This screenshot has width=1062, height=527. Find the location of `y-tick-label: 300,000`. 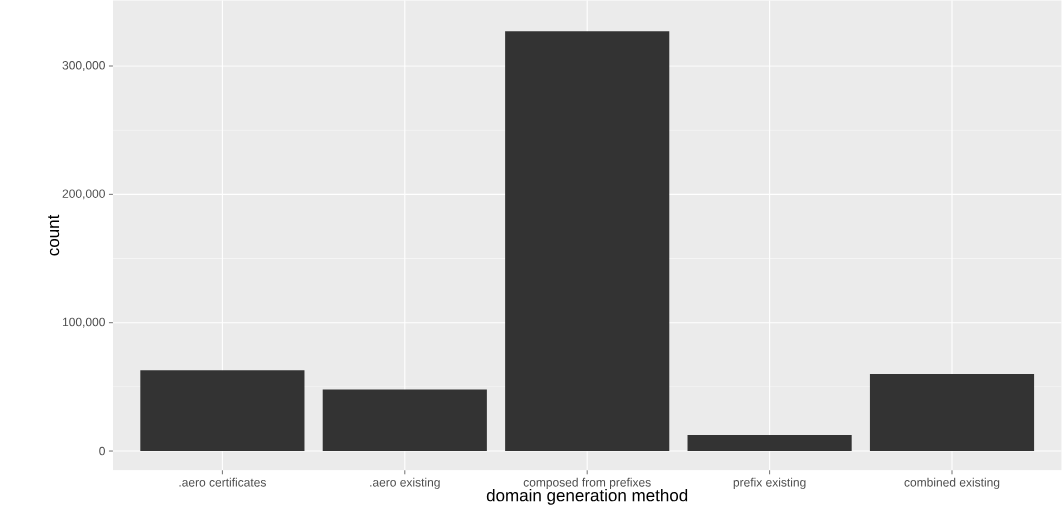

y-tick-label: 300,000 is located at coordinates (83, 65).